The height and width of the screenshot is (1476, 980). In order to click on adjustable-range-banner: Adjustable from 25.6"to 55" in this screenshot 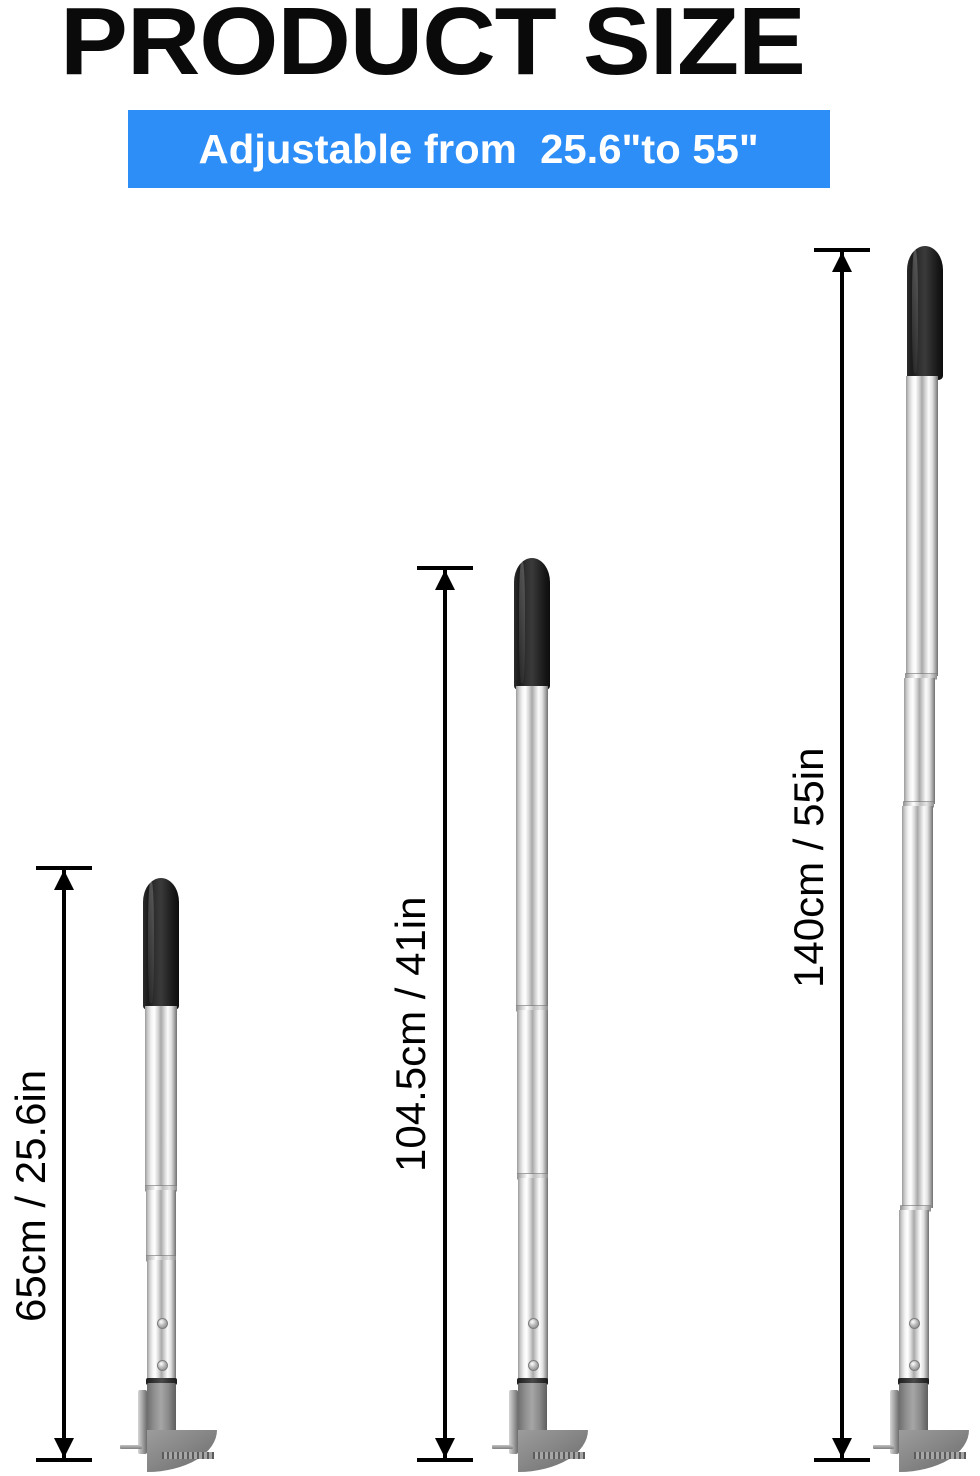, I will do `click(479, 149)`.